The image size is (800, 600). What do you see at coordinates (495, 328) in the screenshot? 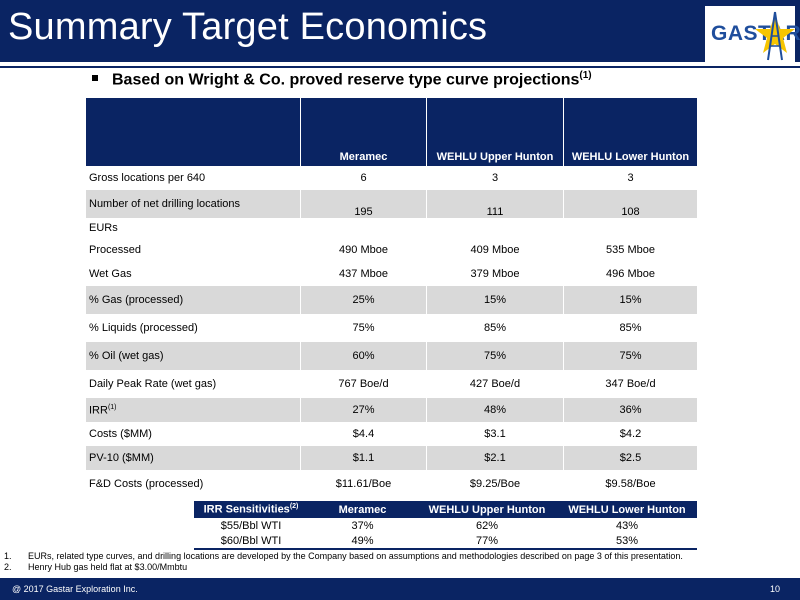
I see `table-cell: 85%` at bounding box center [495, 328].